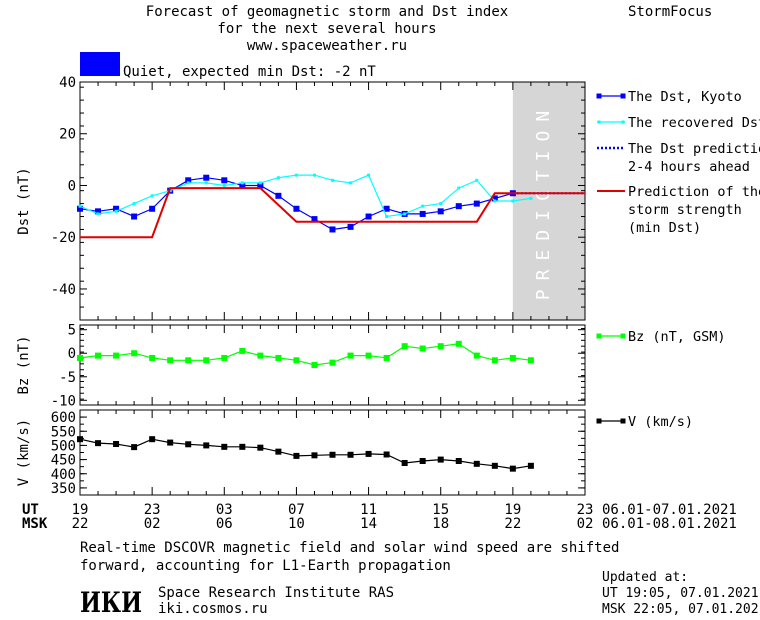 The image size is (760, 620). I want to click on legend-label-3: Prediction of the, so click(694, 192).